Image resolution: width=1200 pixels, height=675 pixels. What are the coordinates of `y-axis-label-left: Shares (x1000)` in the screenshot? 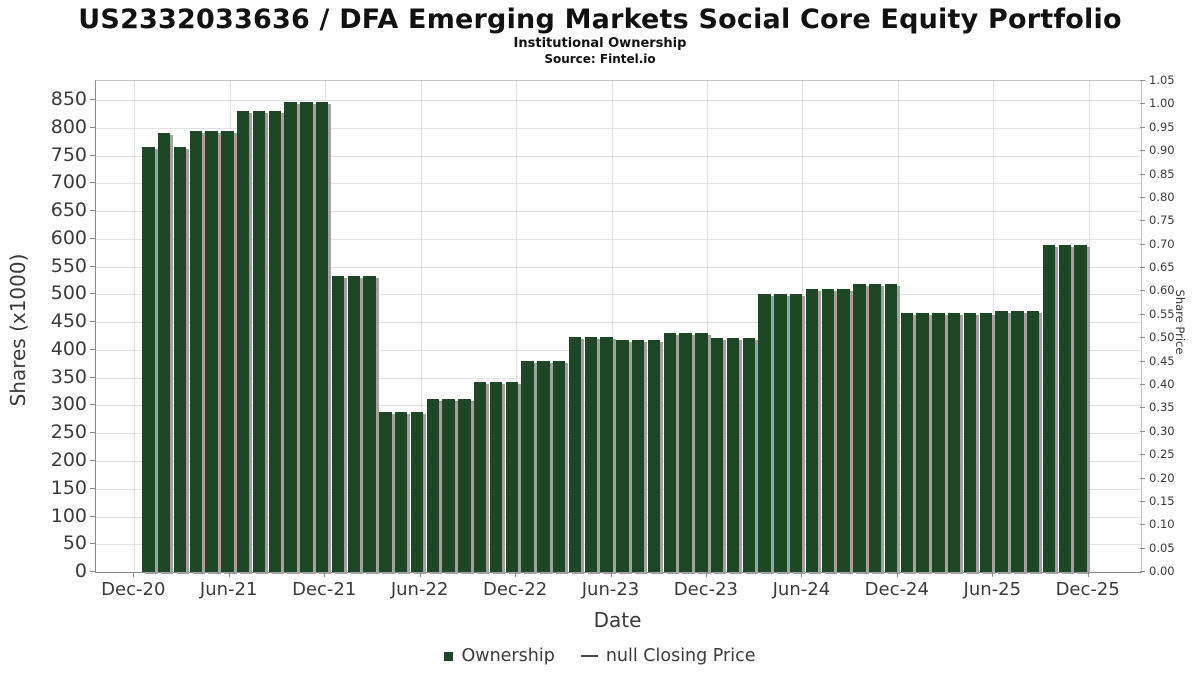 It's located at (18, 330).